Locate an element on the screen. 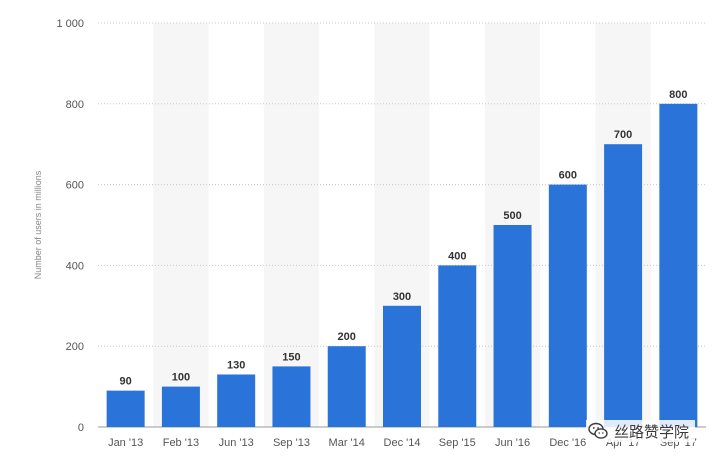 The height and width of the screenshot is (462, 720). x-tick-label: Sep '15 is located at coordinates (457, 443).